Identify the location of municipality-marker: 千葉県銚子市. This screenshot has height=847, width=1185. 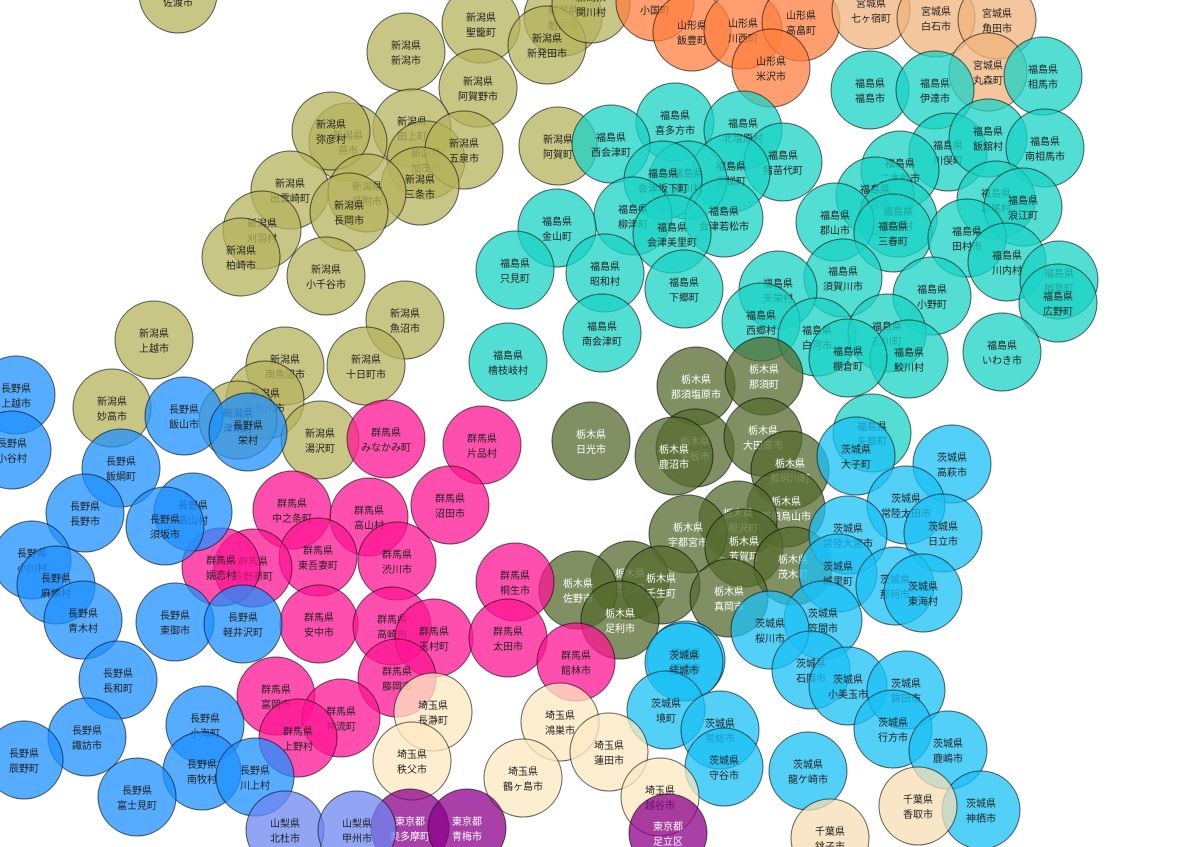
(830, 822).